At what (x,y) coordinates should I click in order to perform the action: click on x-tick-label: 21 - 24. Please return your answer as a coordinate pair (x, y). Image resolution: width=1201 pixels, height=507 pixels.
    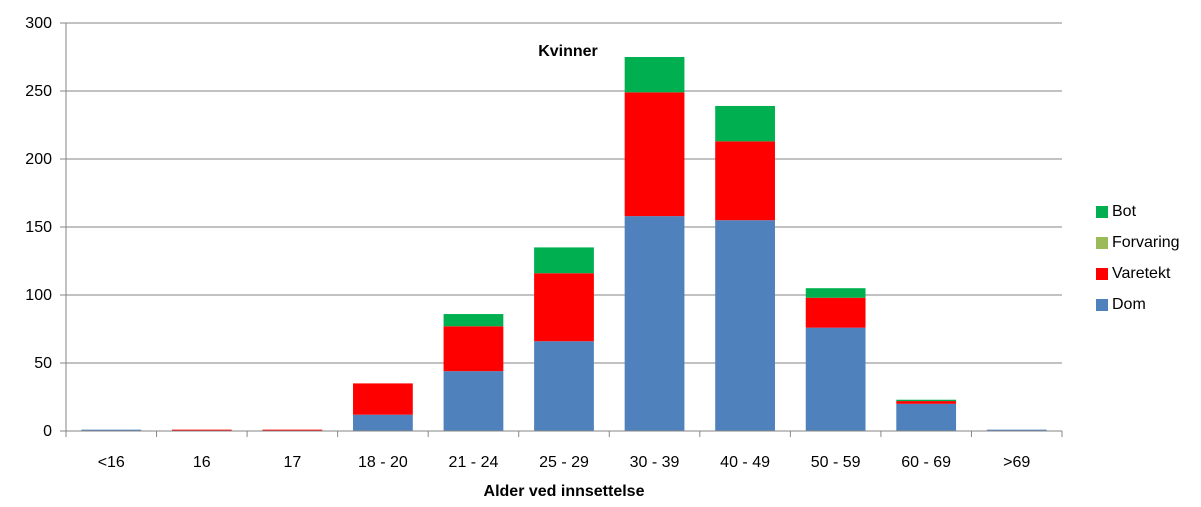
    Looking at the image, I should click on (474, 462).